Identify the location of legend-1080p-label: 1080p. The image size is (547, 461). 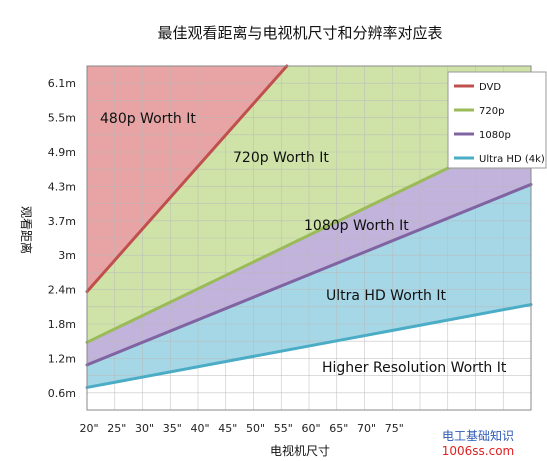
(495, 135).